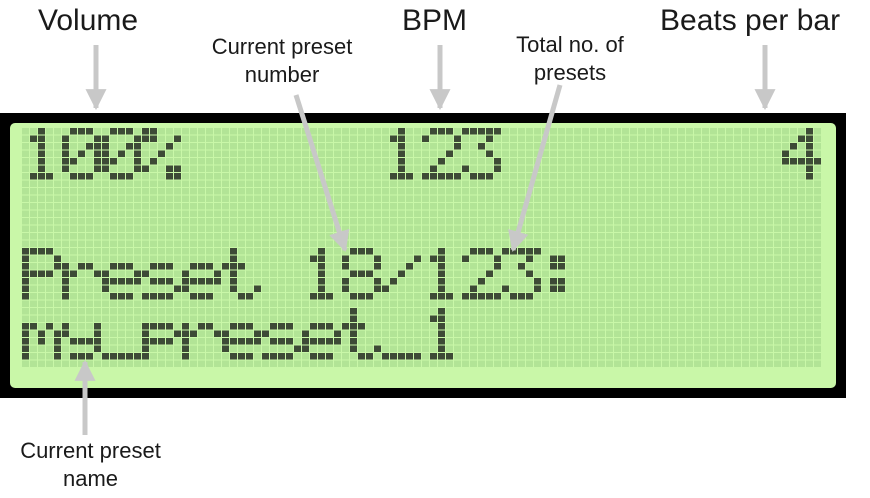 This screenshot has width=870, height=498. I want to click on preset-number-arrow, so click(321, 173).